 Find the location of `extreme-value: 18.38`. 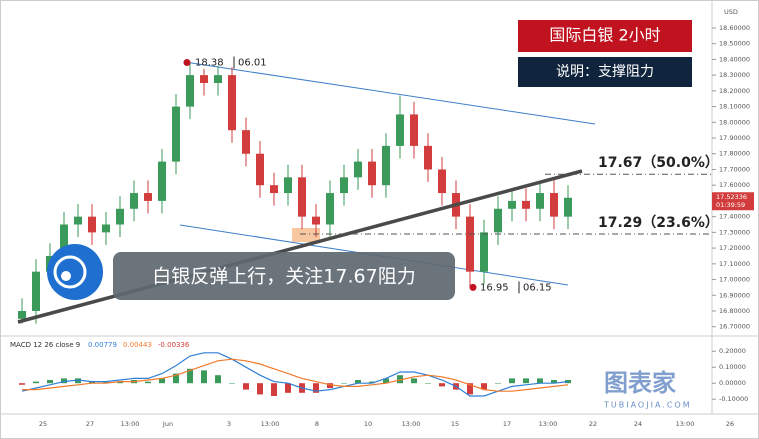

extreme-value: 18.38 is located at coordinates (209, 63).